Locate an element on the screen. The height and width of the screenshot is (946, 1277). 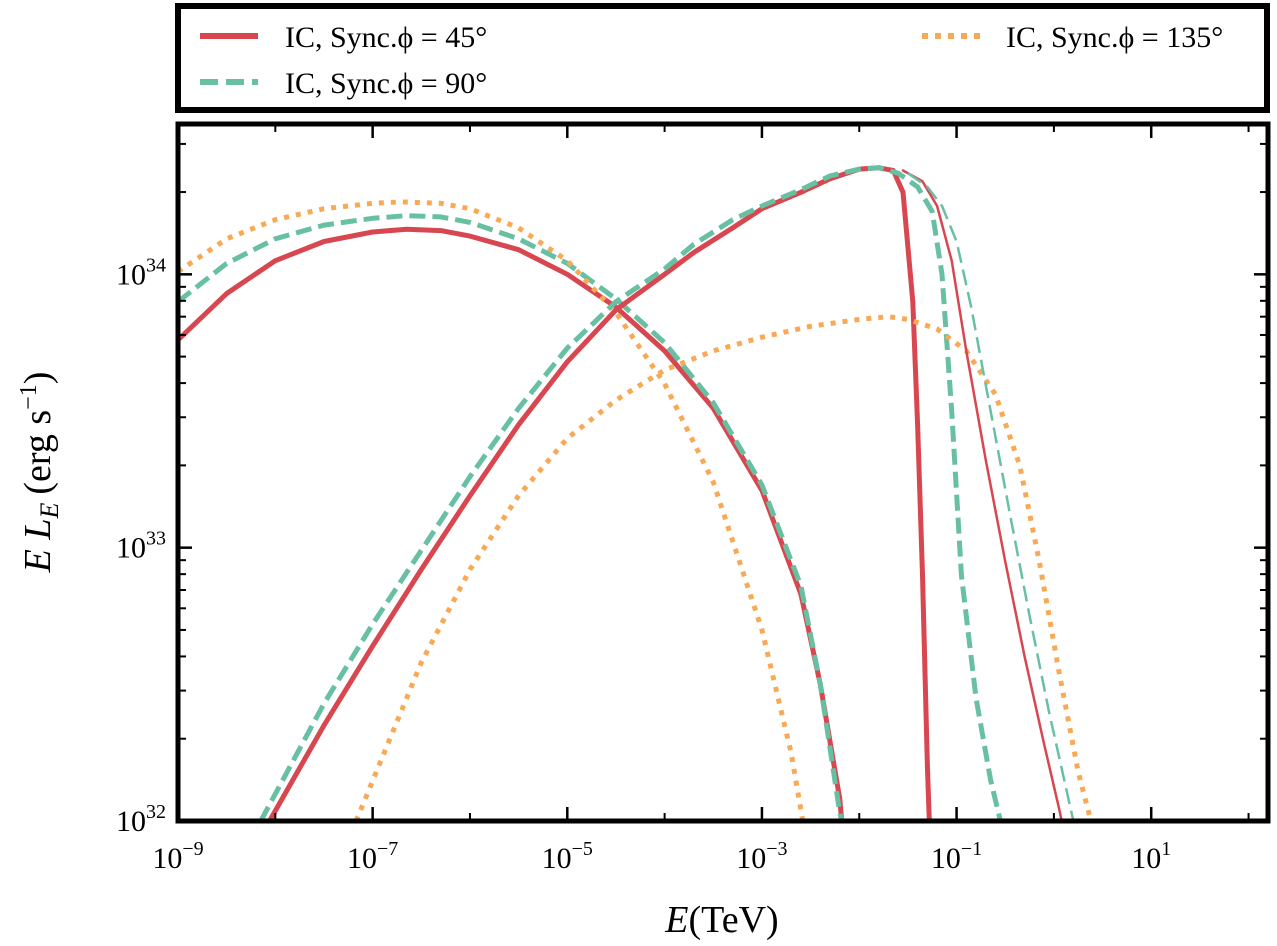
legend-entry-135: IC, Sync.ϕ = 135° is located at coordinates (1072, 37).